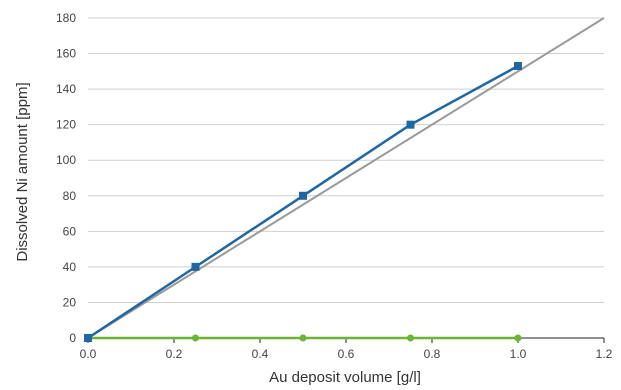  What do you see at coordinates (432, 354) in the screenshot?
I see `x-tick-label: 0.8` at bounding box center [432, 354].